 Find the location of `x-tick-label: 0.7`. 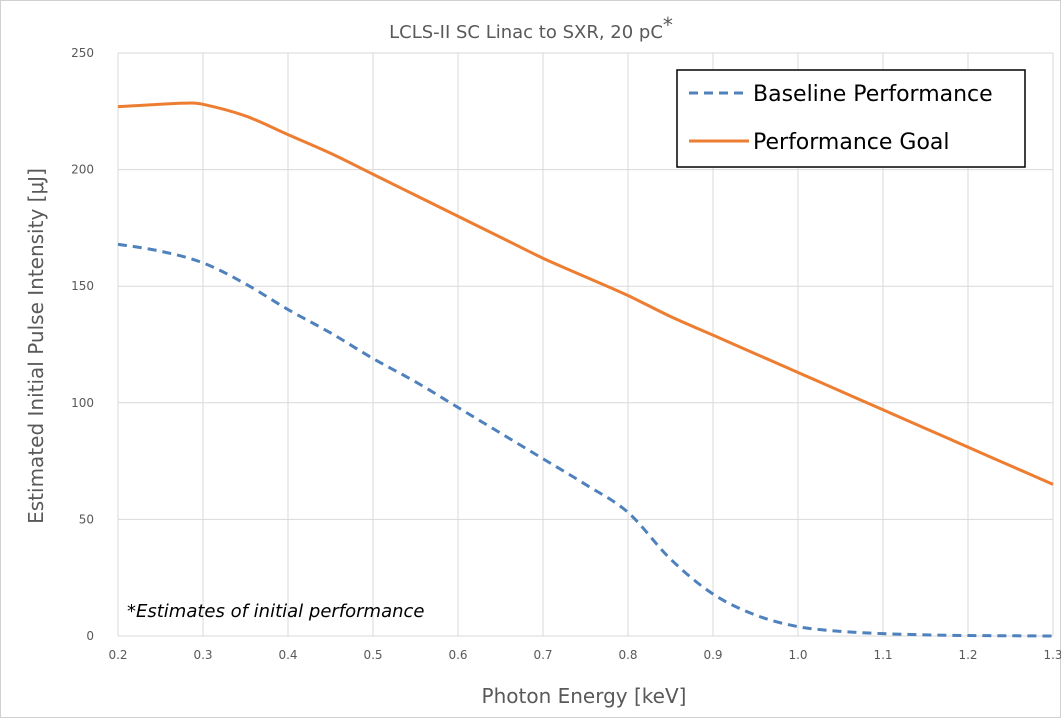

x-tick-label: 0.7 is located at coordinates (542, 655).